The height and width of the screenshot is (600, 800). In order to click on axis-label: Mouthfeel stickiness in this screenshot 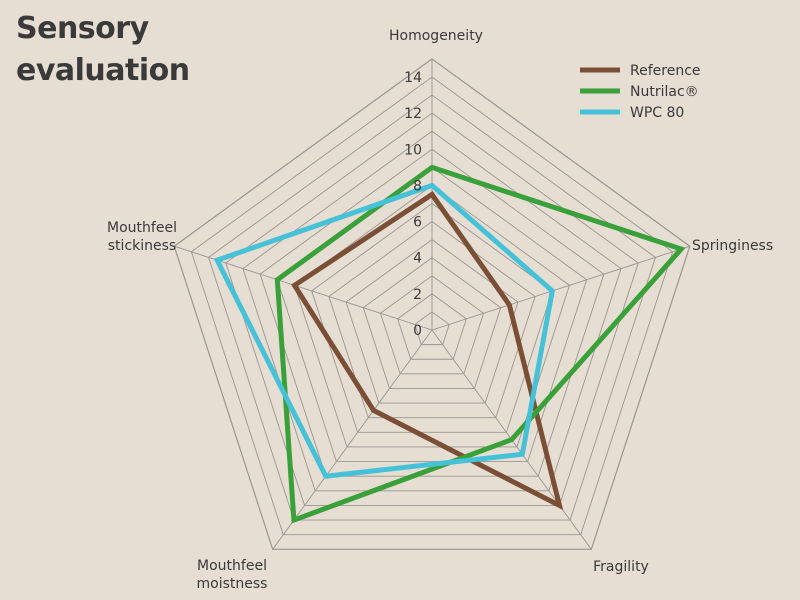, I will do `click(142, 237)`.